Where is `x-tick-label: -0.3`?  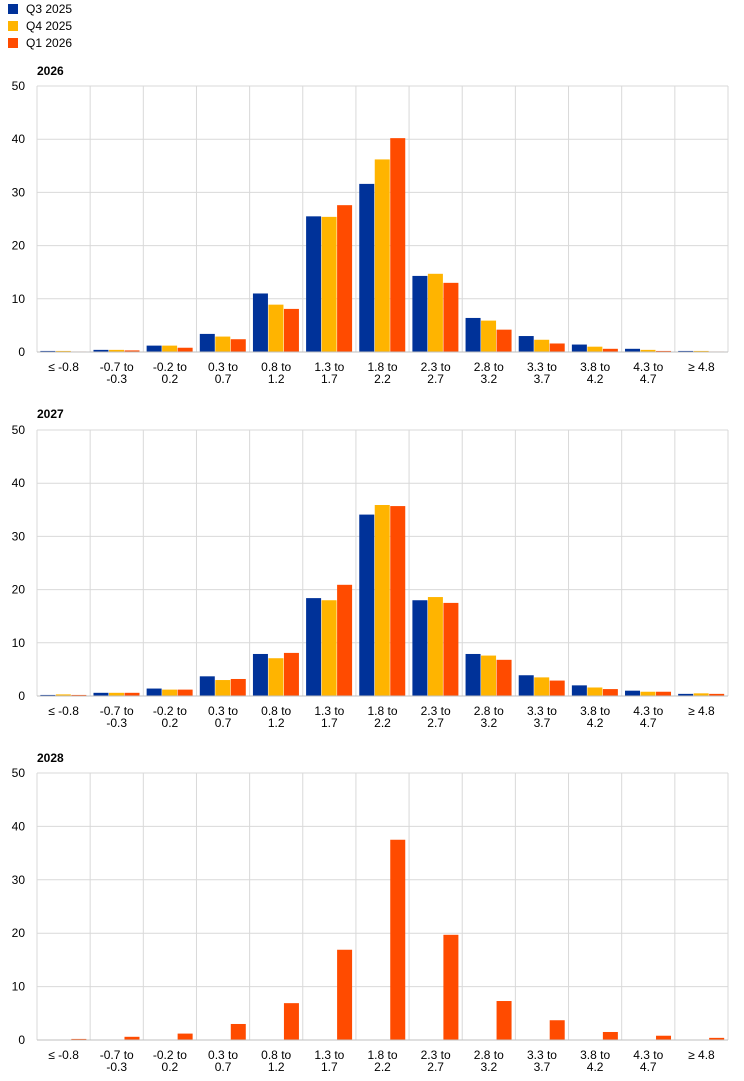 x-tick-label: -0.3 is located at coordinates (116, 723).